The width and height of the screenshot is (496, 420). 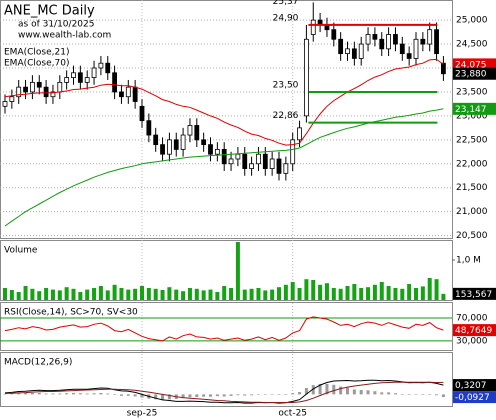 I want to click on chart-title: ANE_MC Daily, so click(x=49, y=11).